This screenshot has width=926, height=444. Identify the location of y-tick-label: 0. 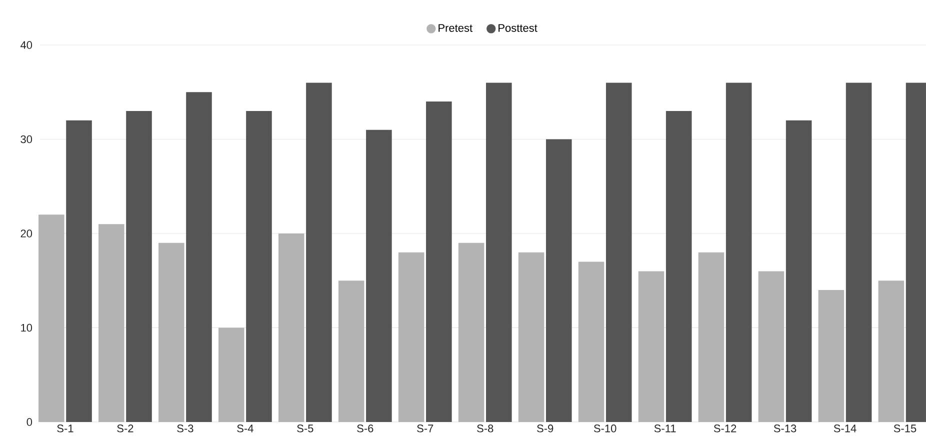
(29, 422).